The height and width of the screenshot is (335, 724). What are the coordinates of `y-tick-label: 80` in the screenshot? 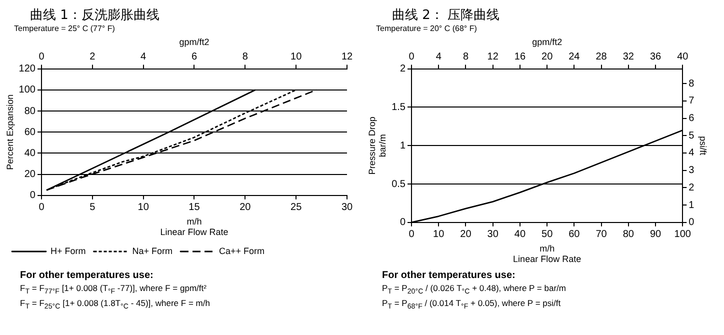 It's located at (30, 111).